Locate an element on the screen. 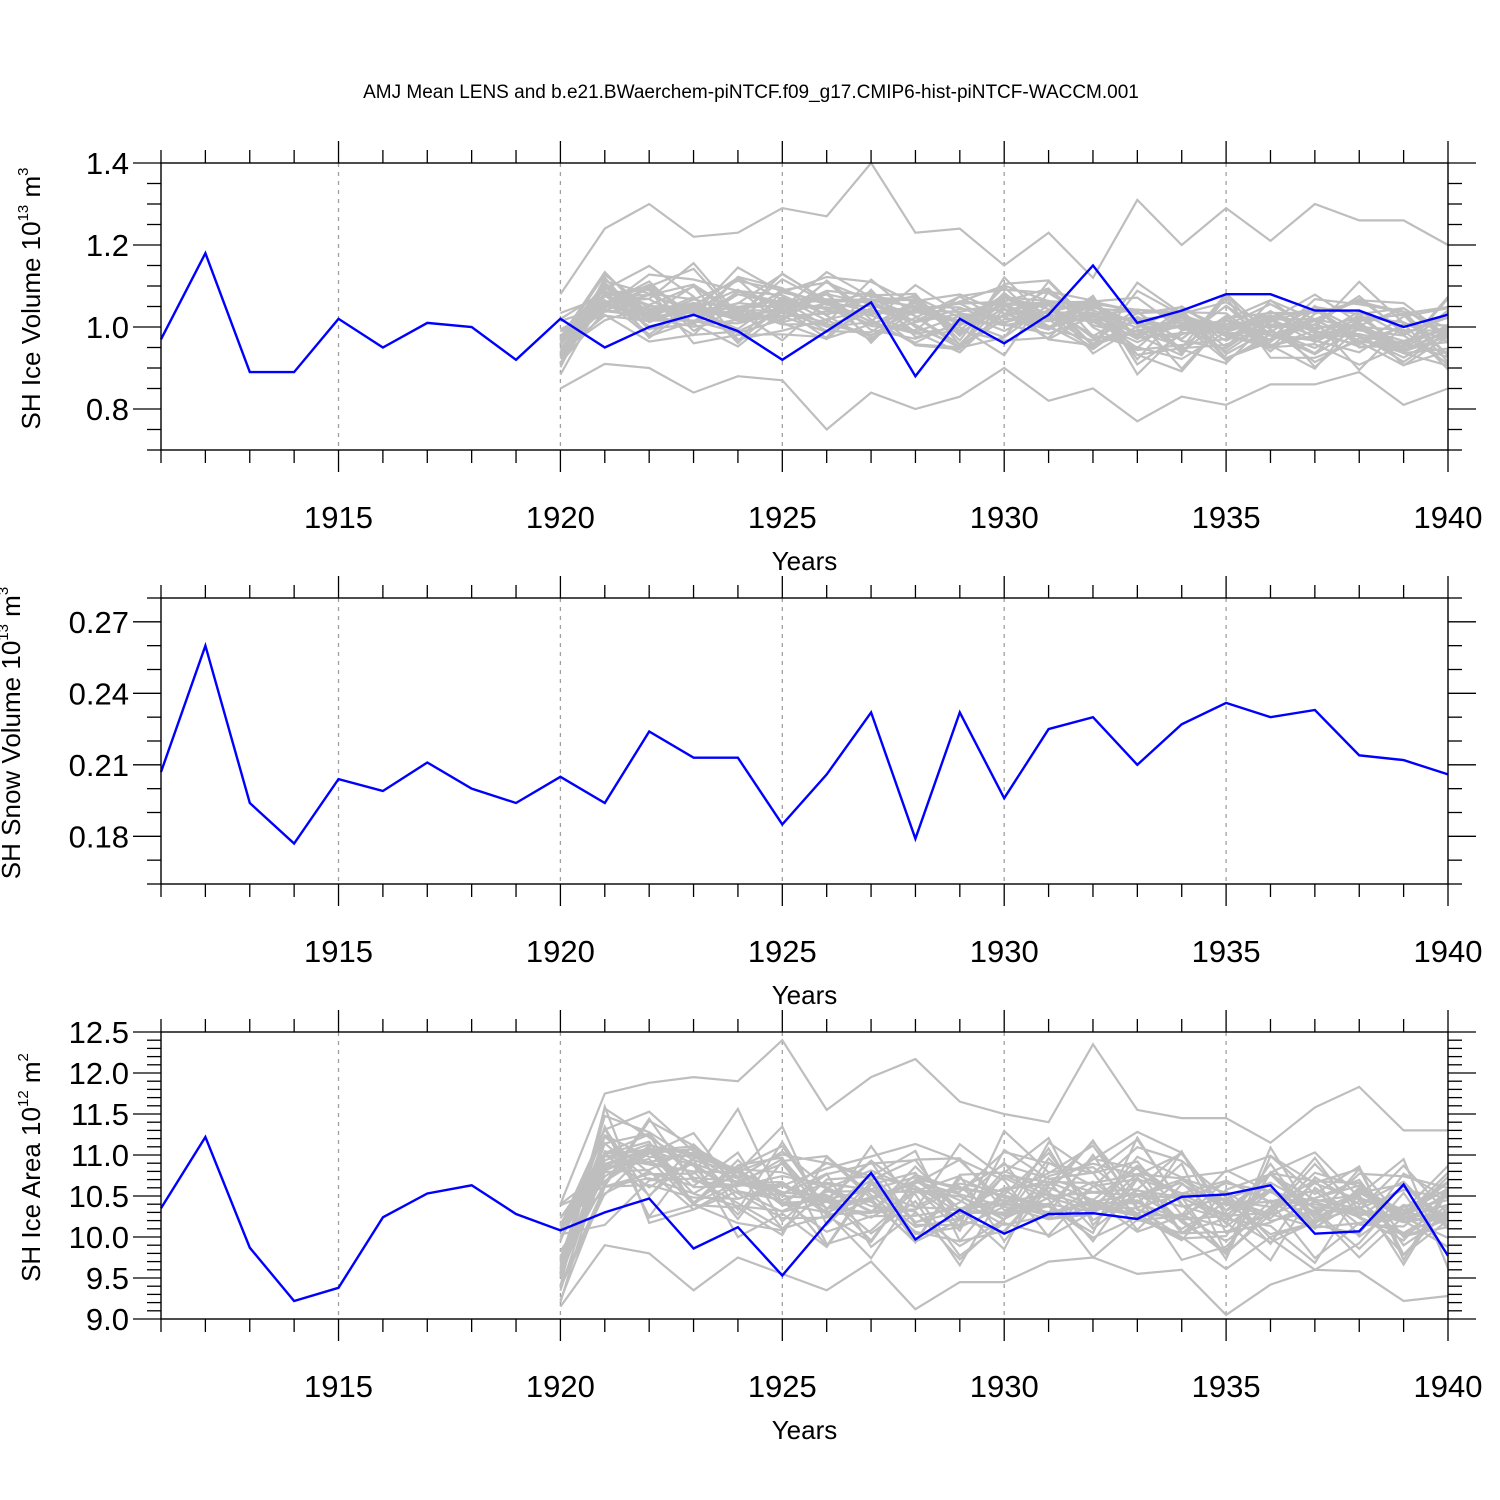 The height and width of the screenshot is (1500, 1500). y-axis-title: SH Snow Volume 1013 m3 is located at coordinates (13, 733).